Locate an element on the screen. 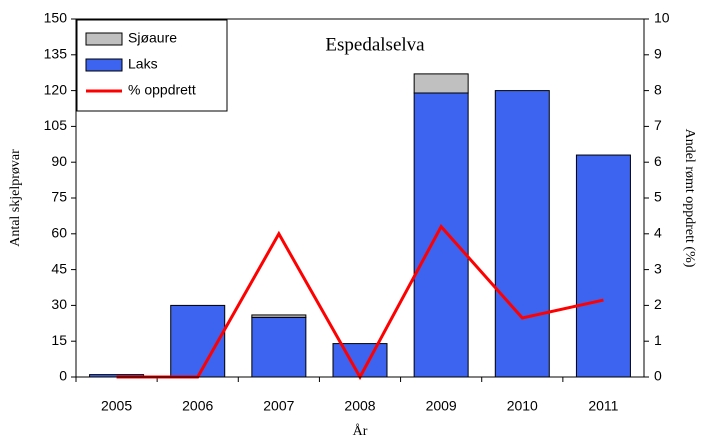  x-tick-label: 2011 is located at coordinates (603, 406).